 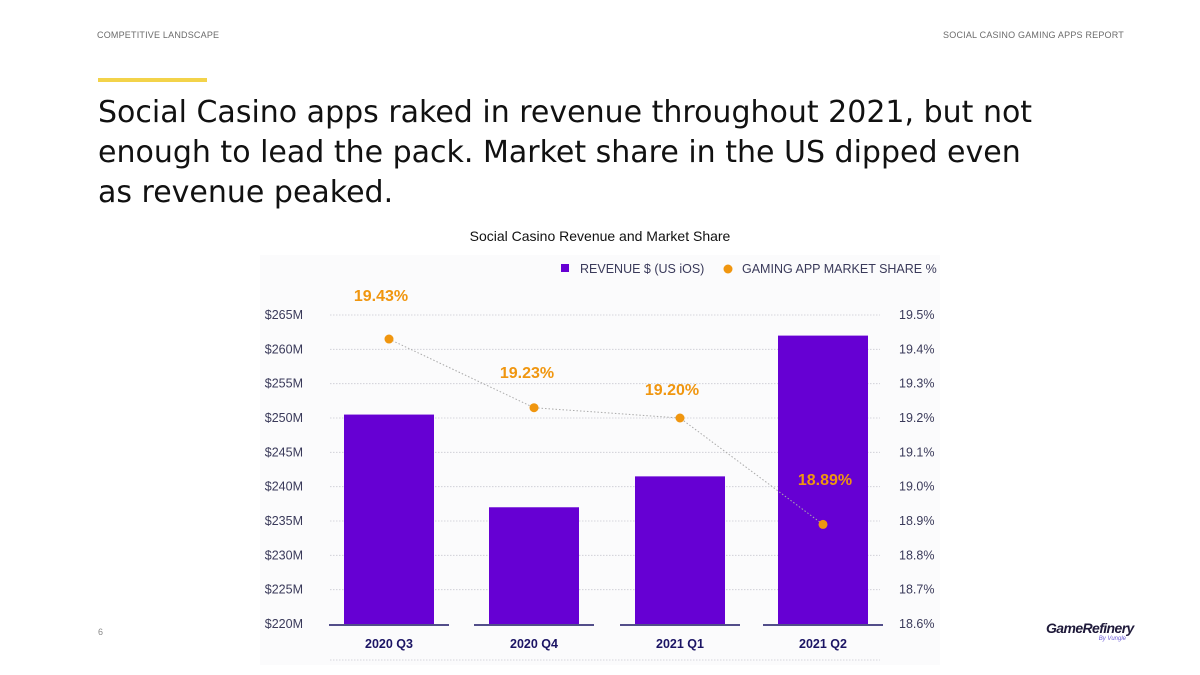 I want to click on chart-title: Social Casino Revenue and Market Share, so click(x=600, y=236).